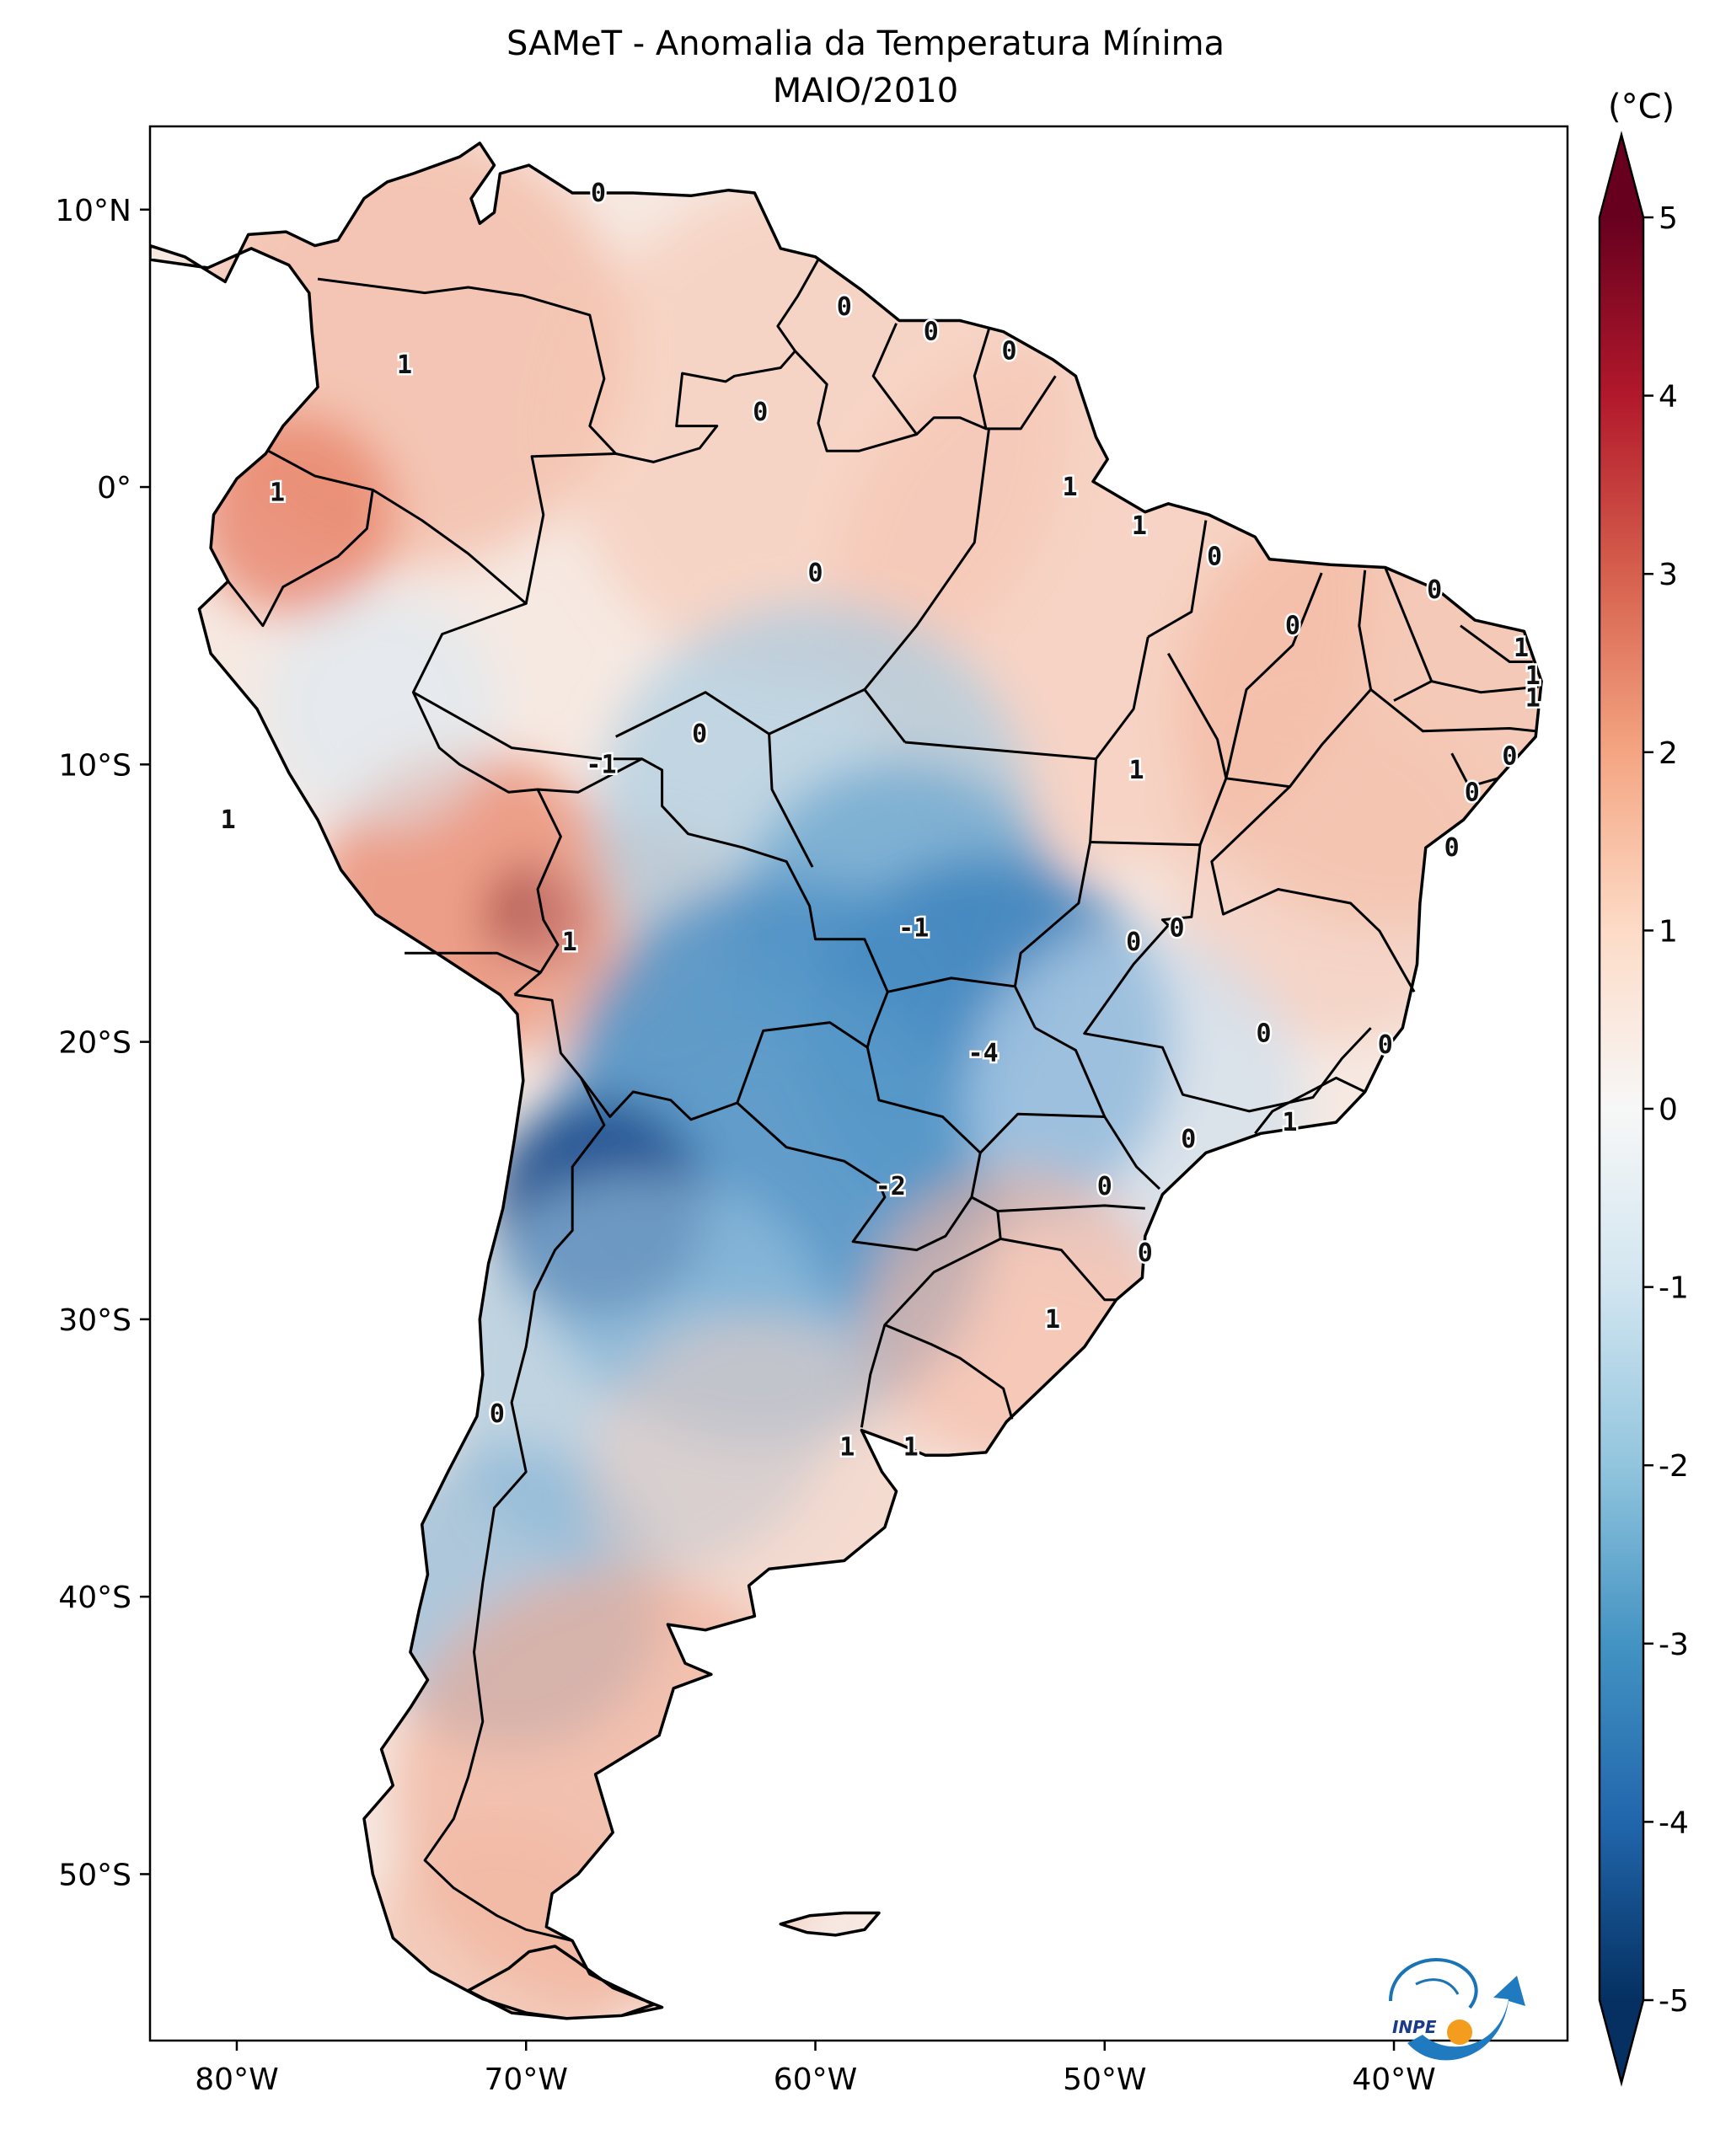 The image size is (1731, 2156). I want to click on colorbar-tick-label: -5, so click(1674, 2001).